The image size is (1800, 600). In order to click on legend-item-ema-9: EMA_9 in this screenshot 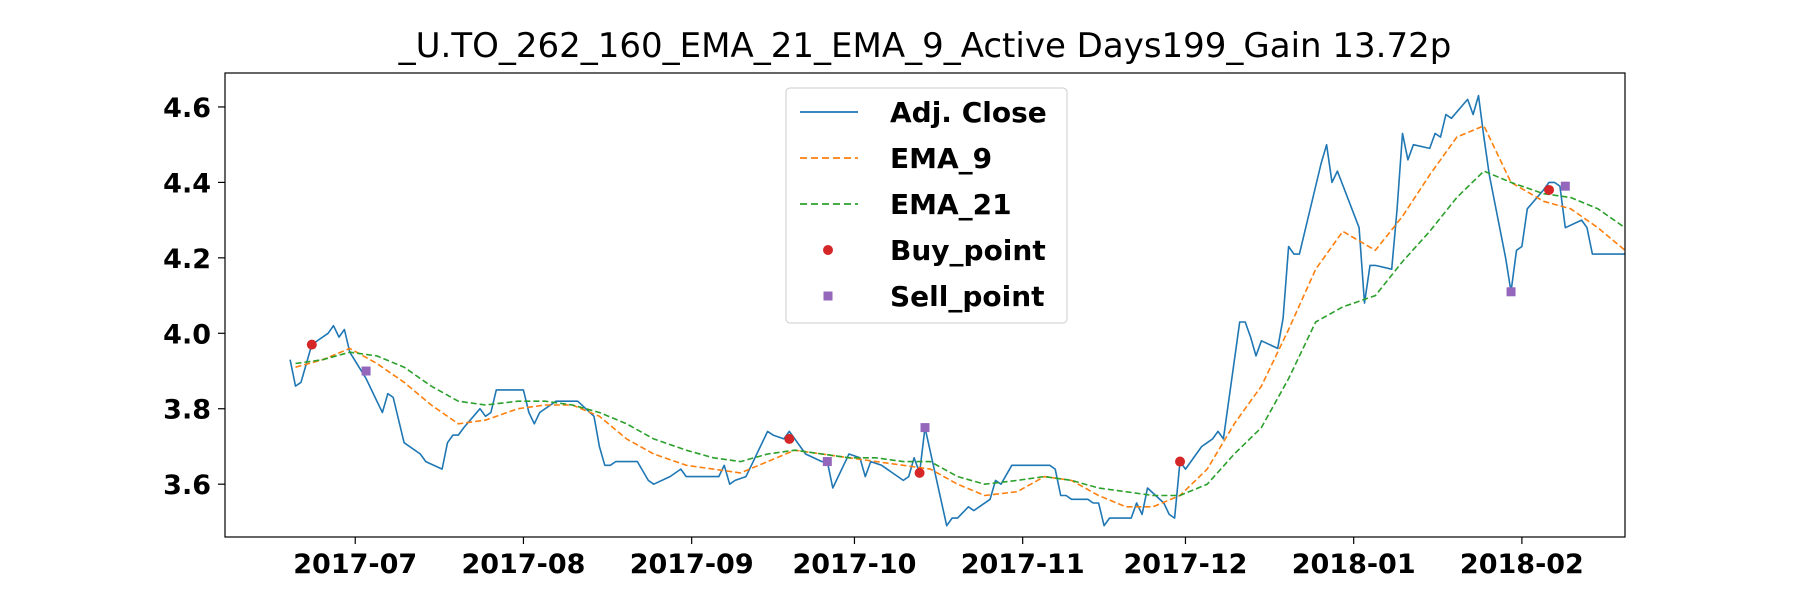, I will do `click(896, 158)`.